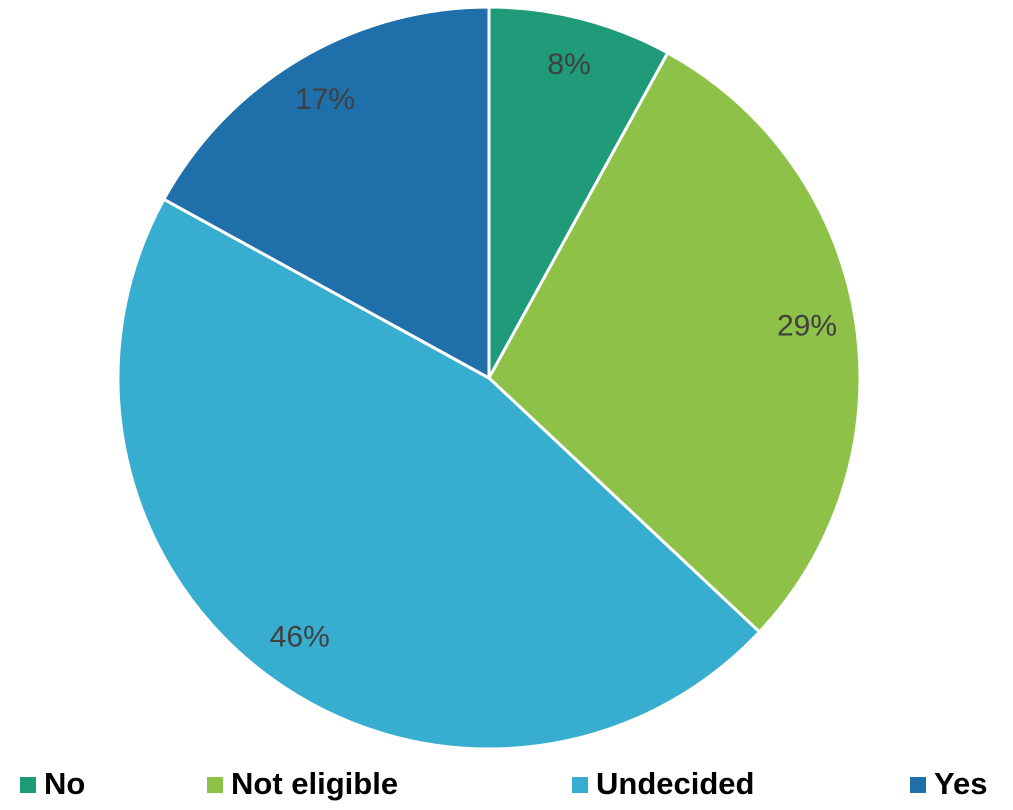  Describe the element at coordinates (960, 783) in the screenshot. I see `legend-label: Yes` at that location.